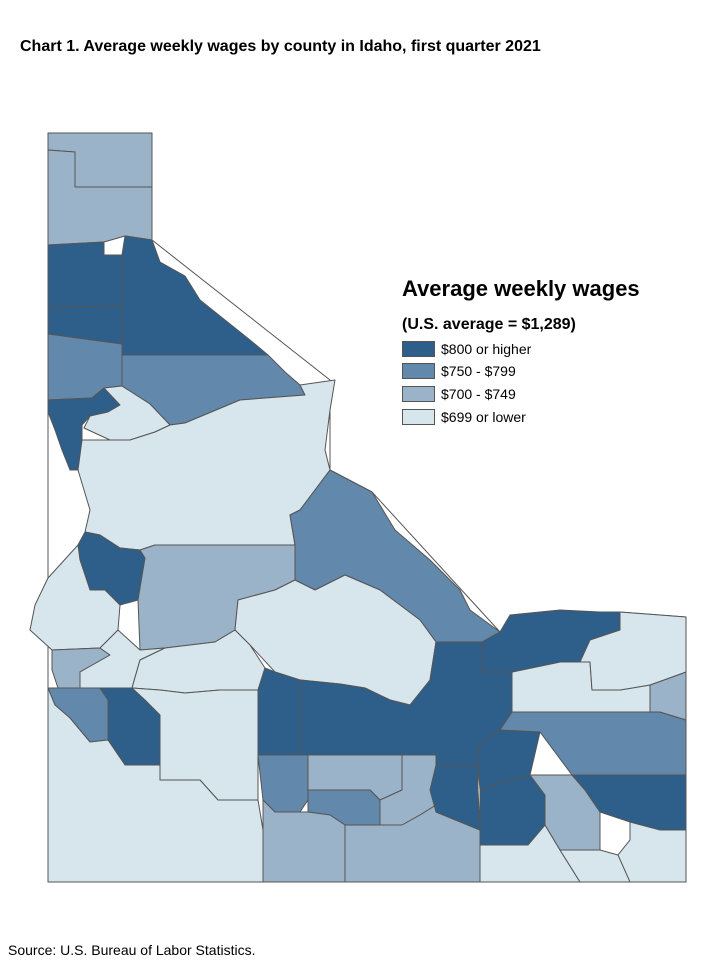  What do you see at coordinates (633, 651) in the screenshot?
I see `county-fremont` at bounding box center [633, 651].